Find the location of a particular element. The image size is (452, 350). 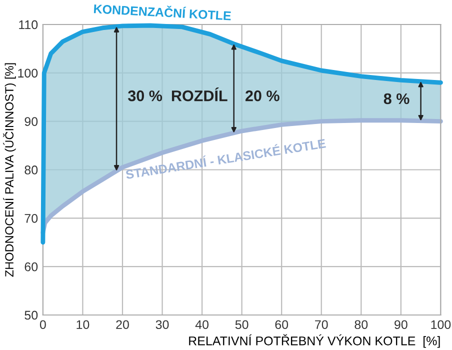

x-tick-label: 60 is located at coordinates (281, 325).